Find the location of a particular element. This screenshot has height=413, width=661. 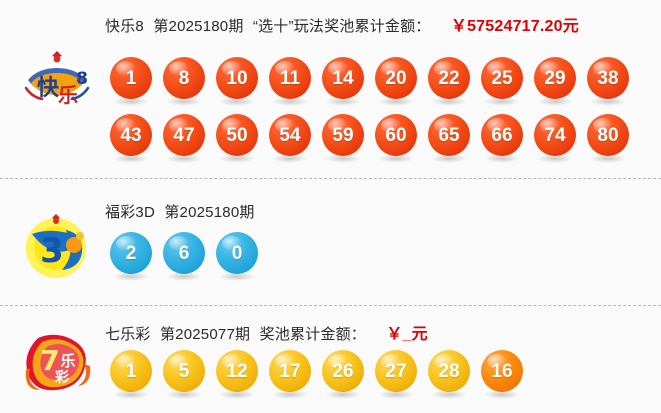

lottery-ball: 12 is located at coordinates (237, 374).